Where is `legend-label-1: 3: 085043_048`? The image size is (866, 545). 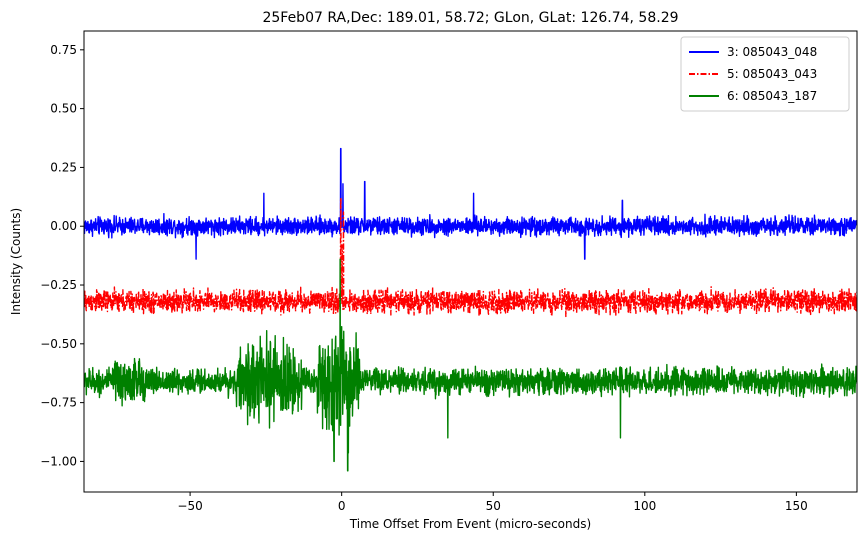
legend-label-1: 3: 085043_048 is located at coordinates (772, 52).